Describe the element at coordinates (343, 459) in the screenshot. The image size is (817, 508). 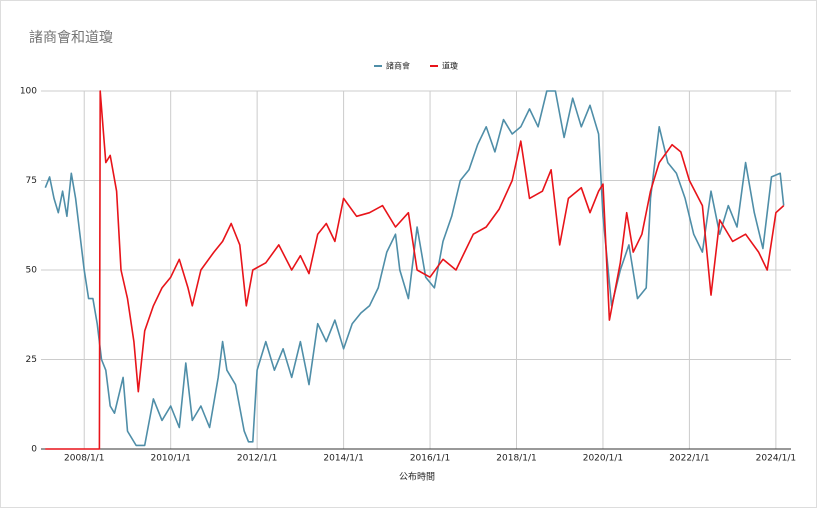
I see `x-tick-label: 2014/1/1` at that location.